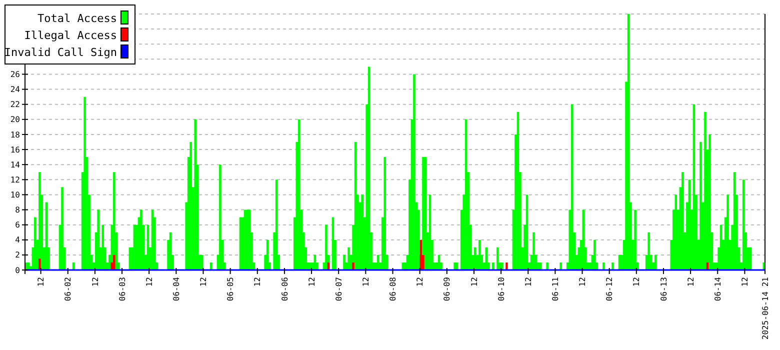  What do you see at coordinates (15, 89) in the screenshot?
I see `y-tick-label: 24` at bounding box center [15, 89].